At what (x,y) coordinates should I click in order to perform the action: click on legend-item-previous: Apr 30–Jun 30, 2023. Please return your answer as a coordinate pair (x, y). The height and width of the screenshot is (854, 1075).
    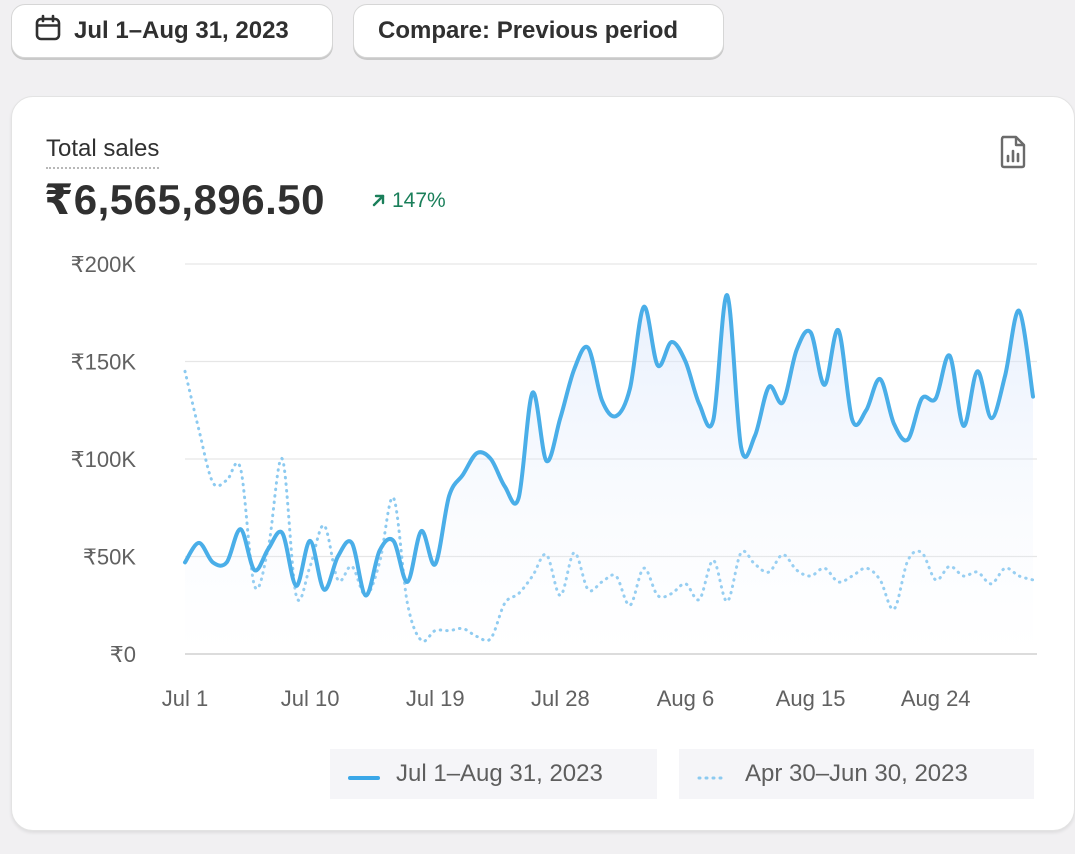
    Looking at the image, I should click on (856, 774).